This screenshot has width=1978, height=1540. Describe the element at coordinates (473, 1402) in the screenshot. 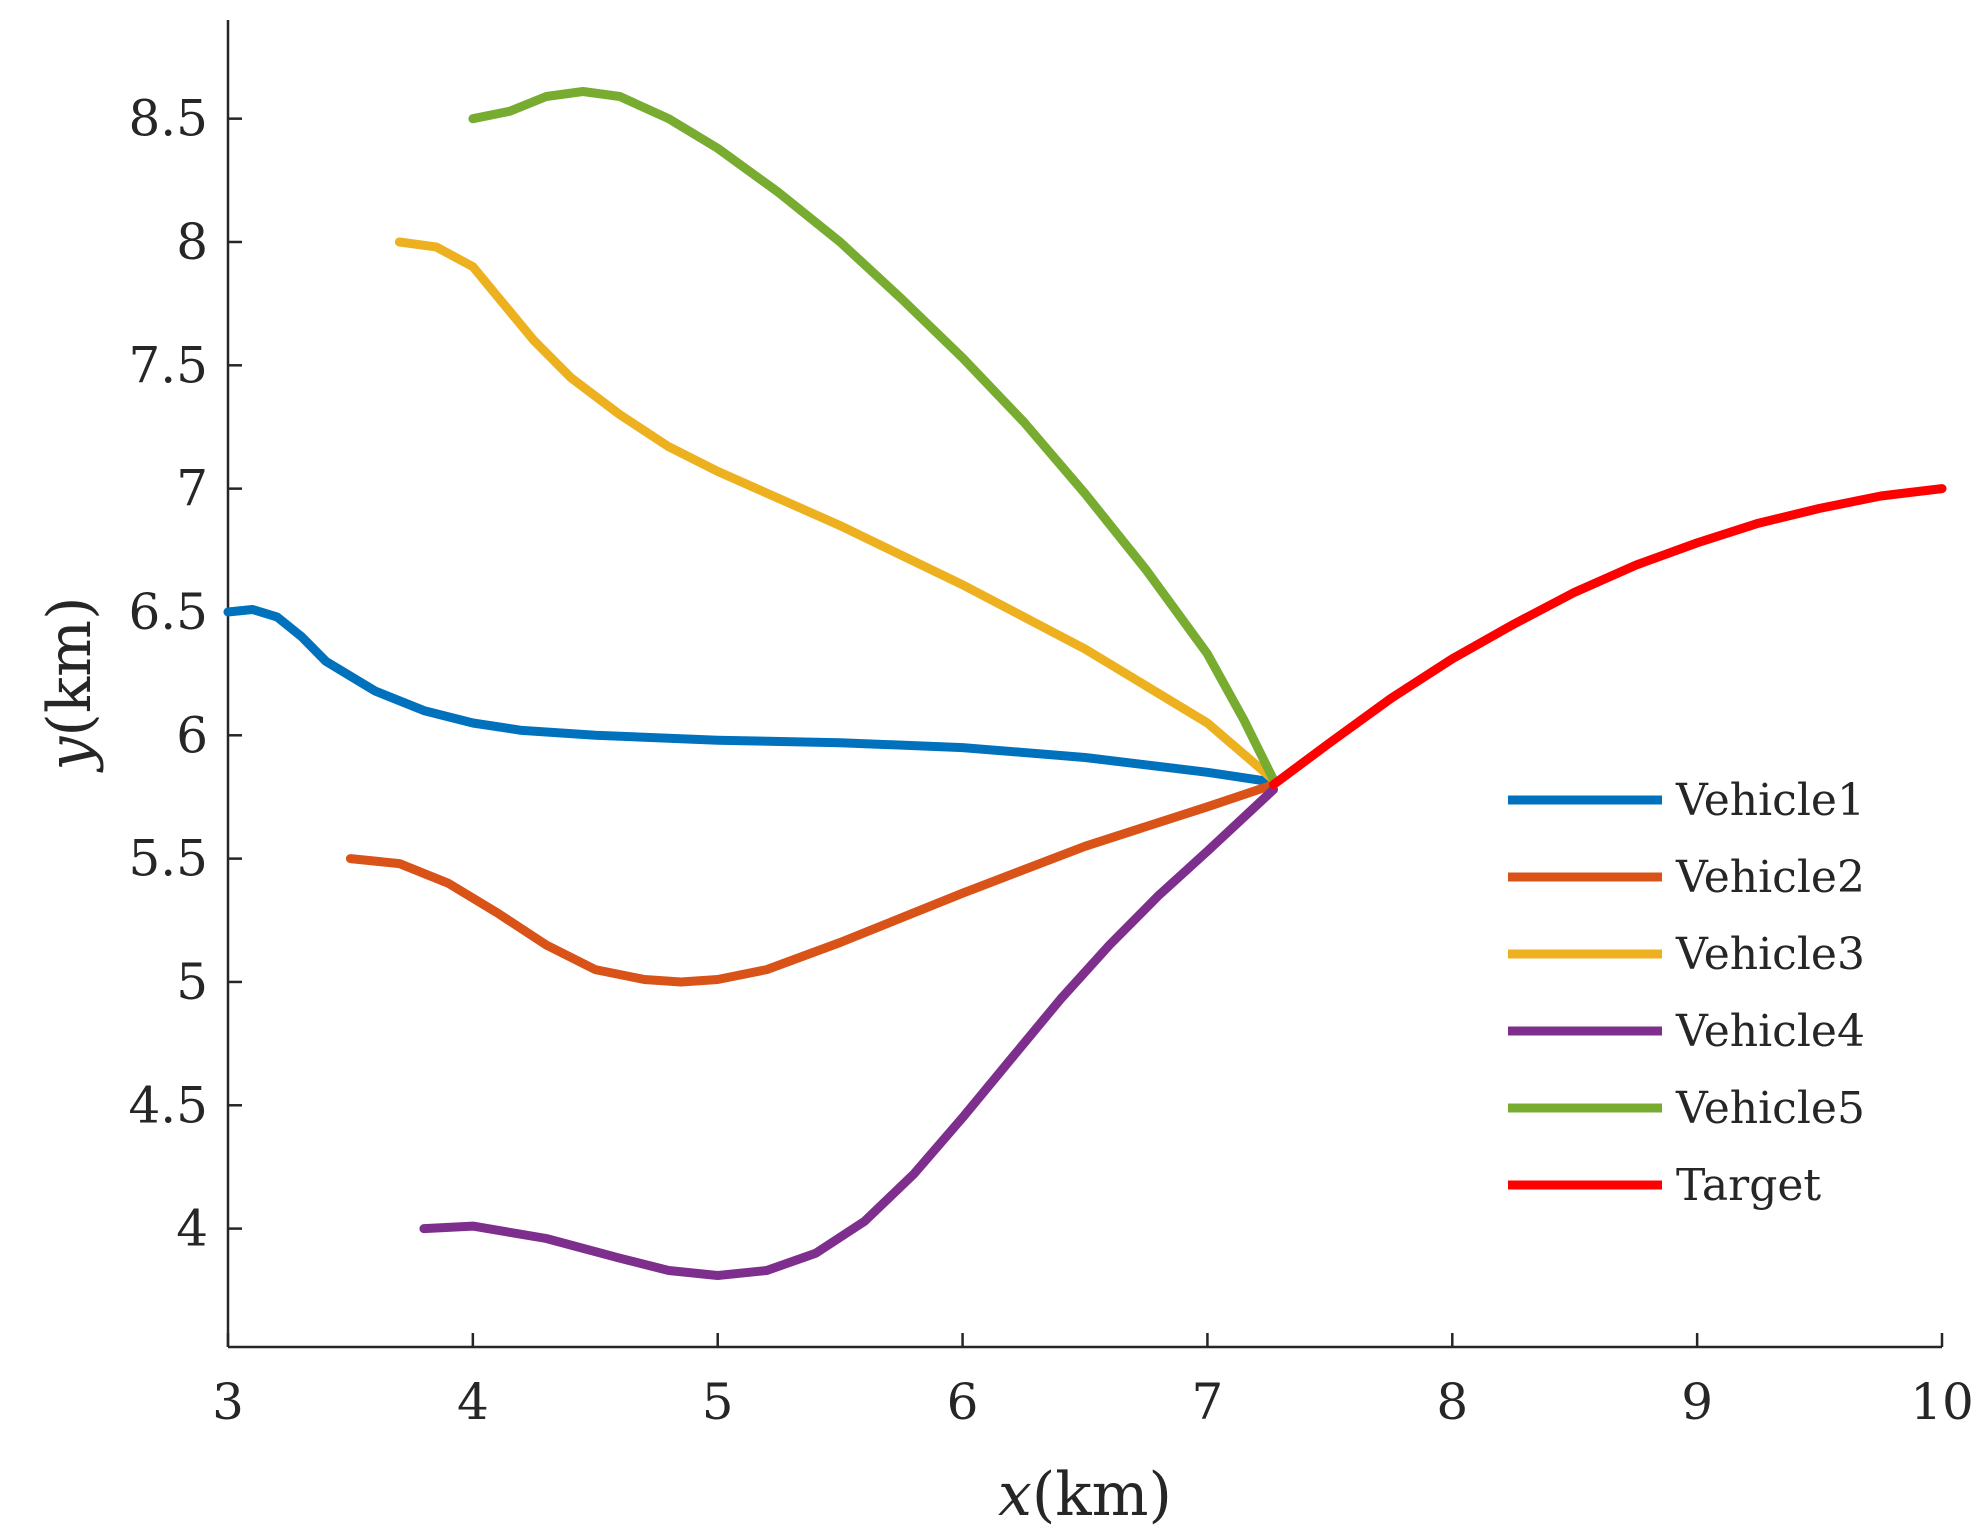

I see `x-tick-label: 4` at that location.